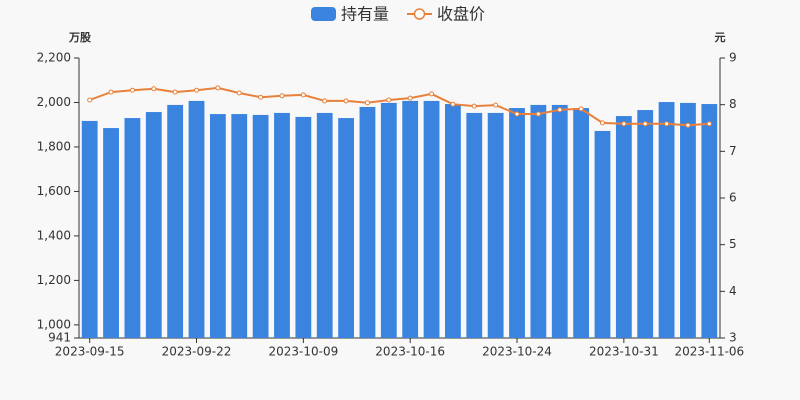 Image resolution: width=800 pixels, height=400 pixels. I want to click on y2-tick-label: 3, so click(733, 338).